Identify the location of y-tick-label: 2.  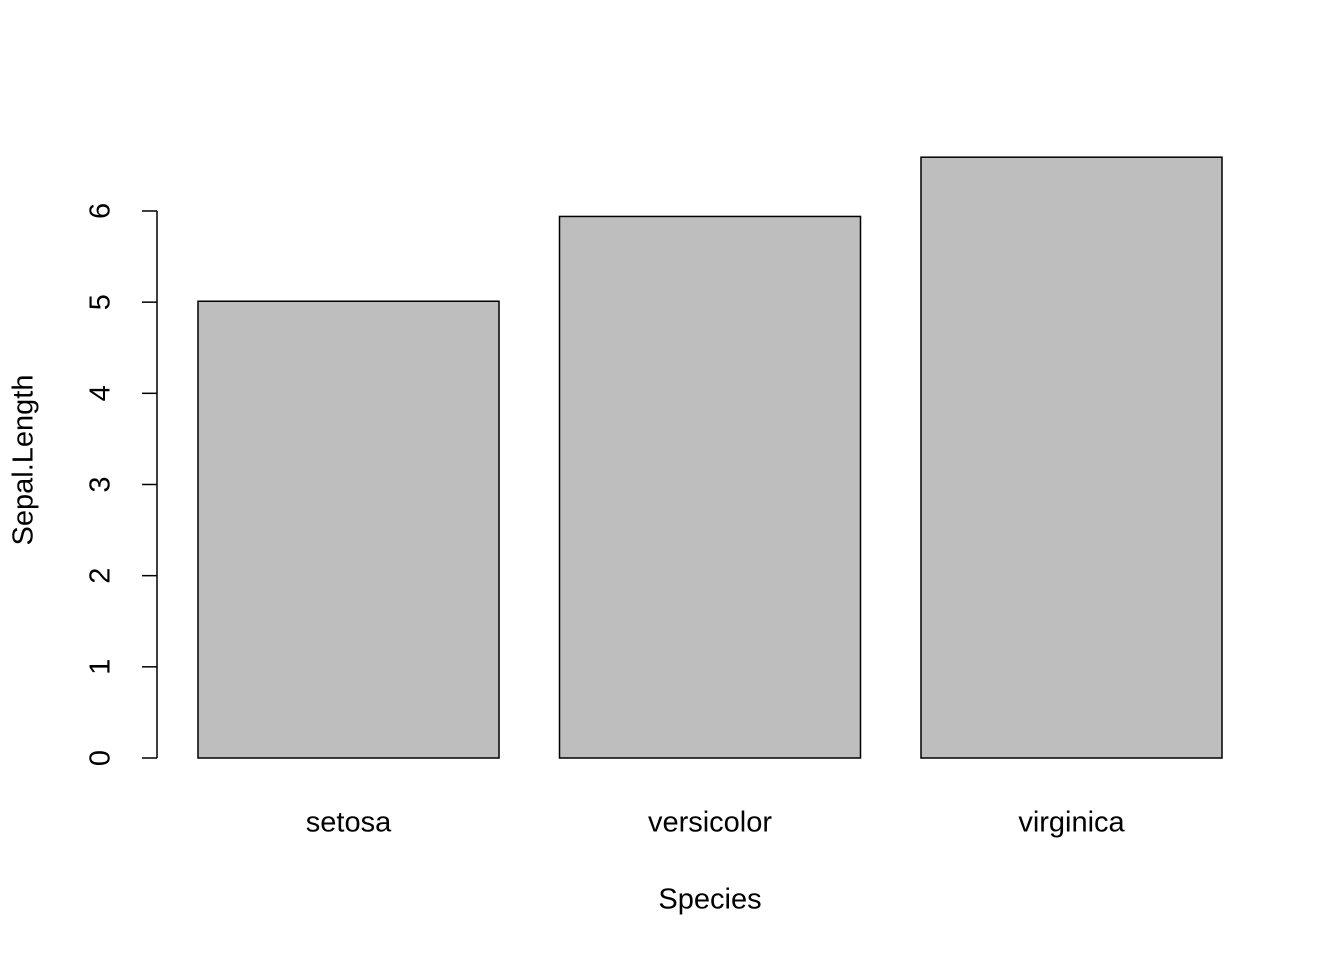
(101, 576).